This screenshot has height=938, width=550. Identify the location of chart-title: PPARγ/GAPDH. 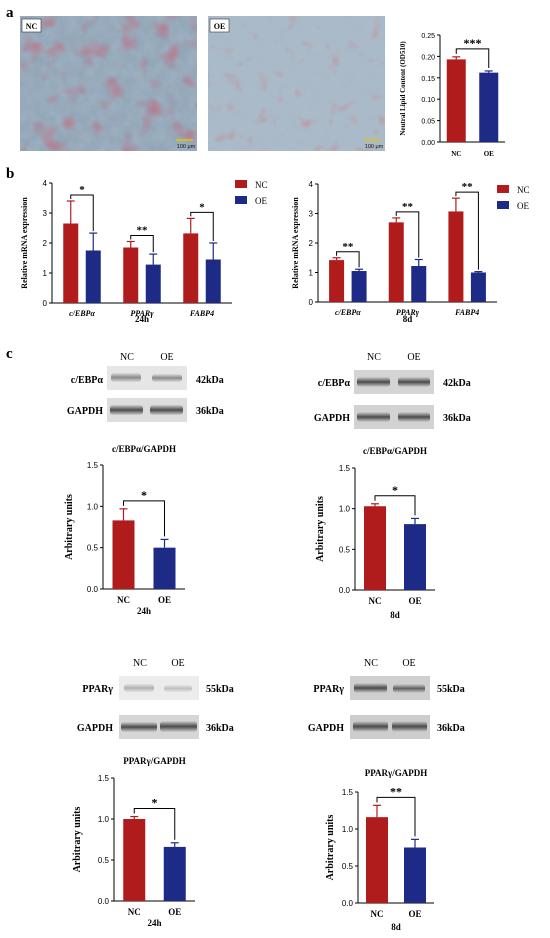
(154, 761).